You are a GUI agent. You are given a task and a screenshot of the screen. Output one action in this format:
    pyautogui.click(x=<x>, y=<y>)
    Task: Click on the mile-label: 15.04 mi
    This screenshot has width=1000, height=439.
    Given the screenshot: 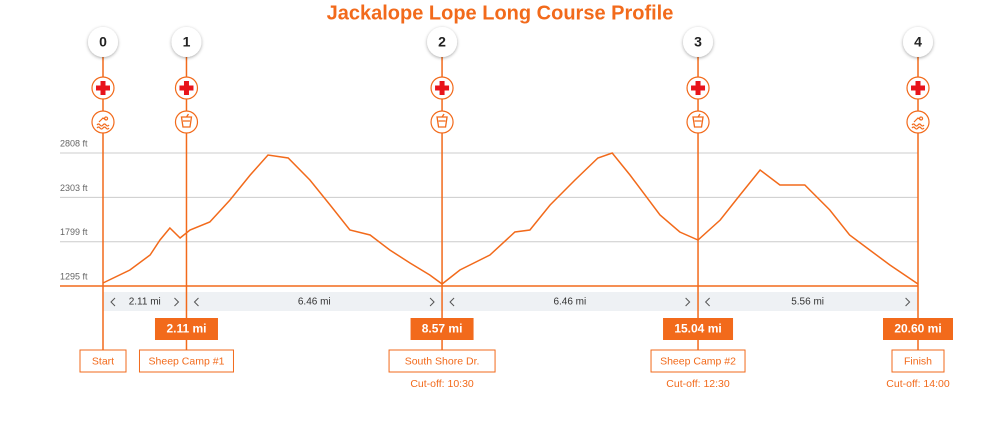 What is the action you would take?
    pyautogui.click(x=697, y=329)
    